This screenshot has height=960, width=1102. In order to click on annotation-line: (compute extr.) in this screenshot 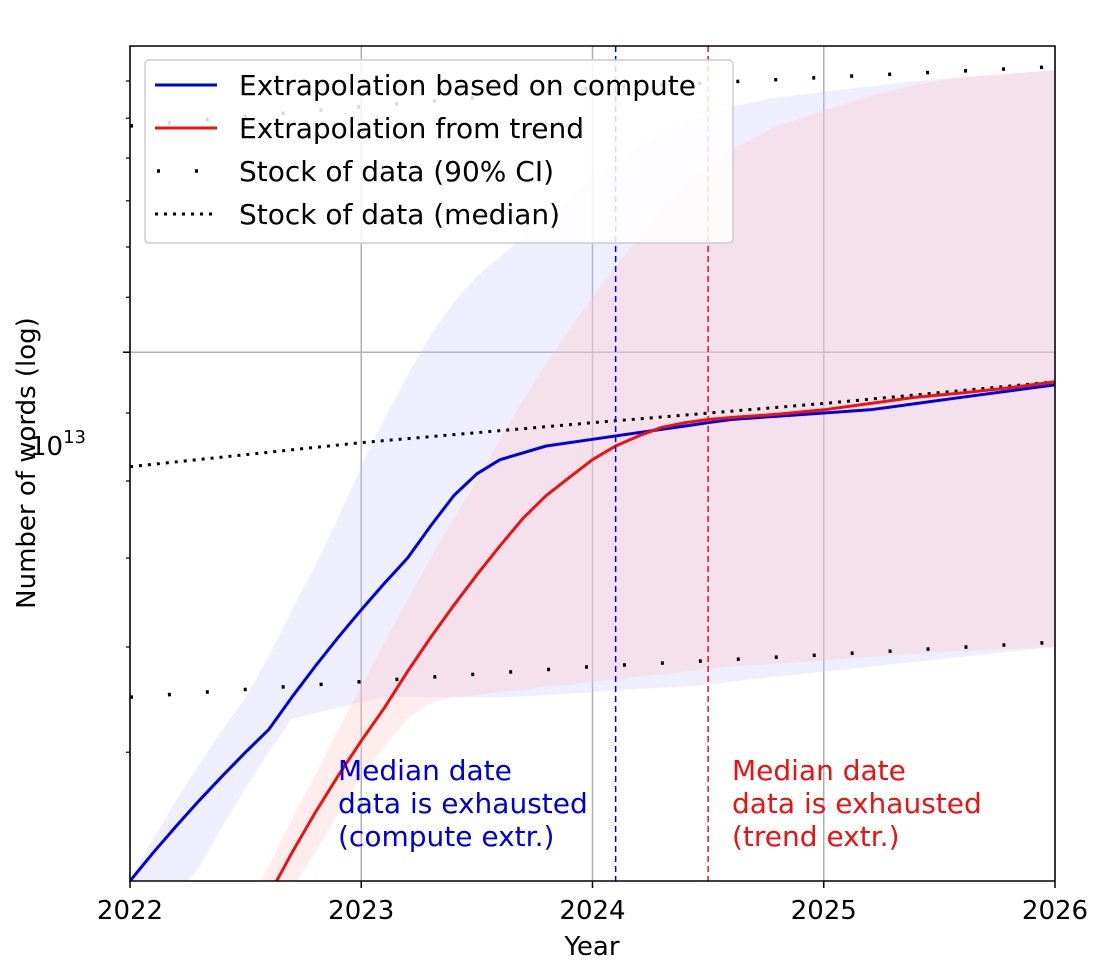, I will do `click(446, 836)`.